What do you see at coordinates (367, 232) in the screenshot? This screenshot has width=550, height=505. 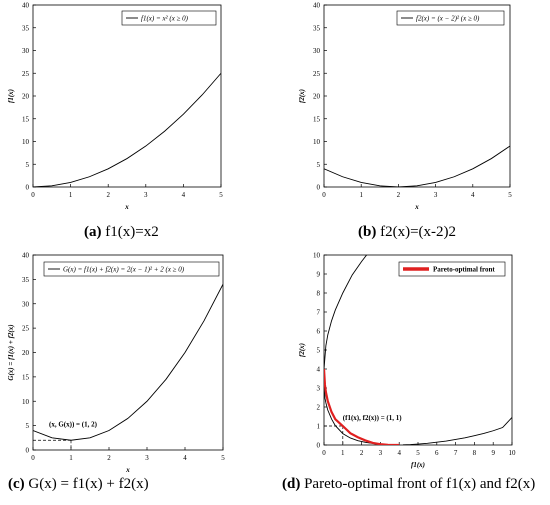 I see `caption-b-letter: (b)` at bounding box center [367, 232].